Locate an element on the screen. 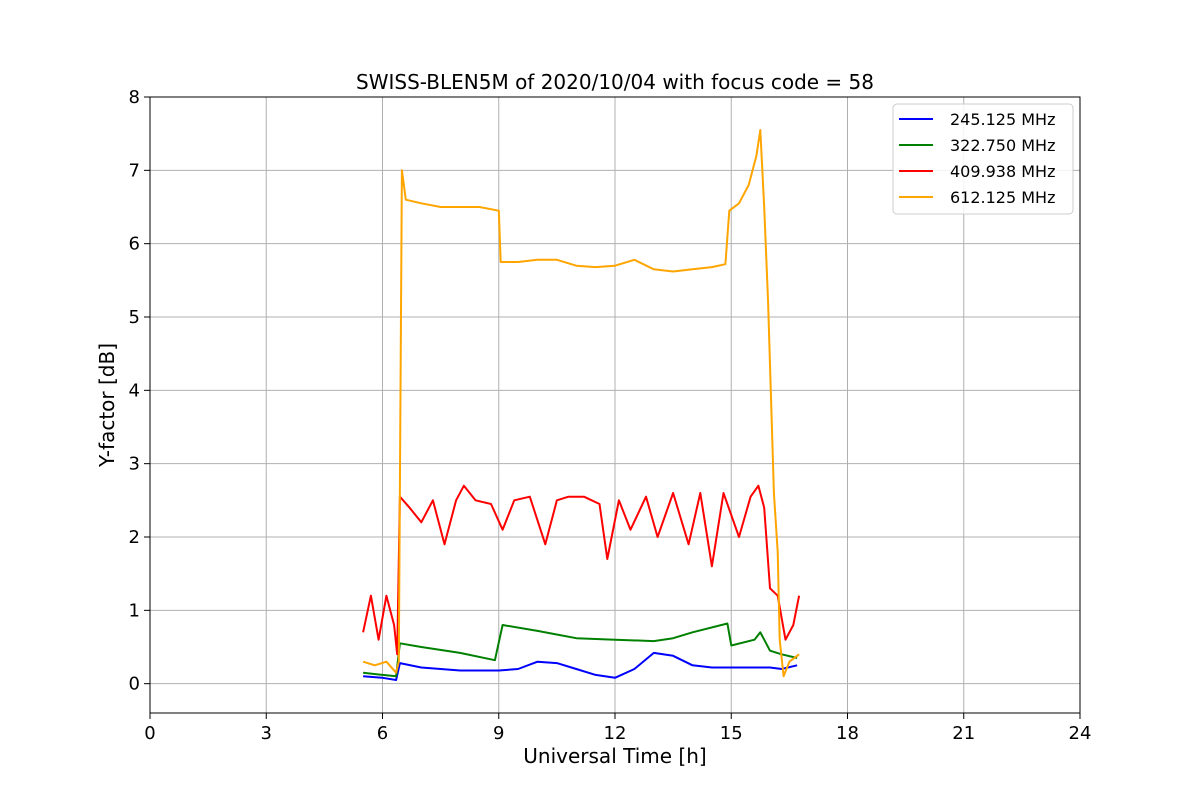  x-tick-label: 3 is located at coordinates (266, 733).